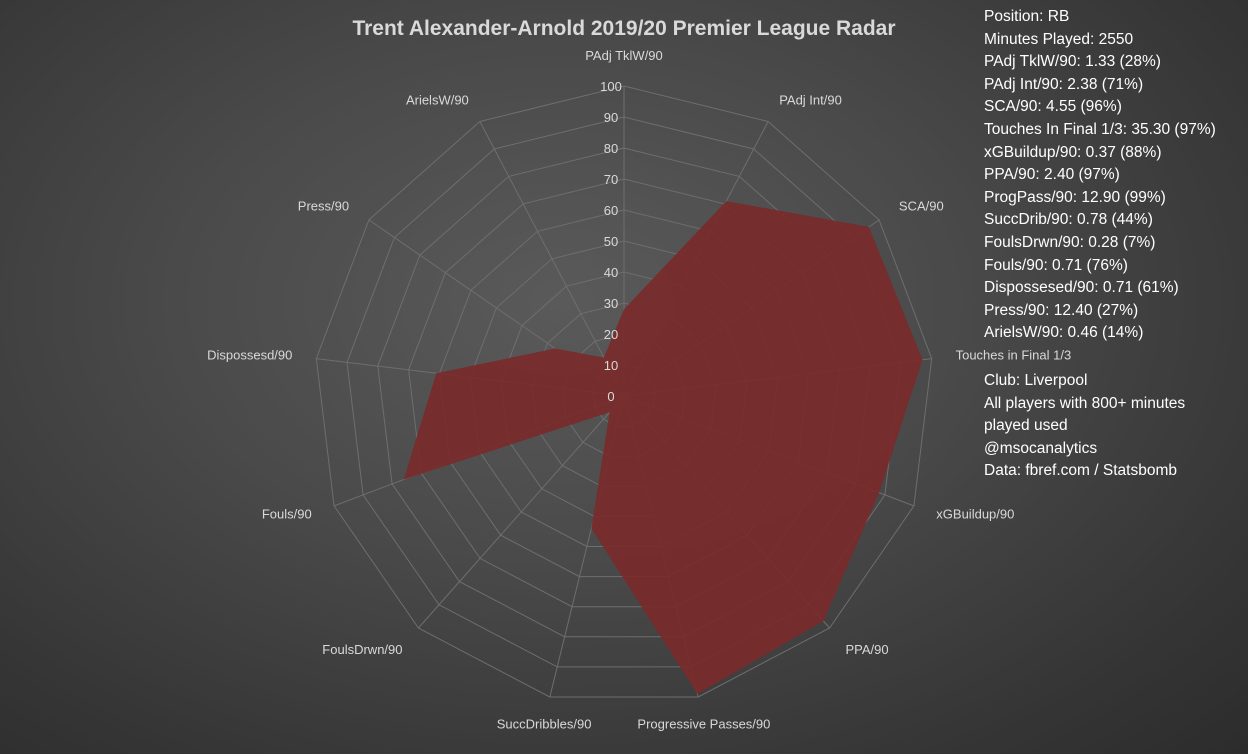 This screenshot has height=754, width=1248. I want to click on tick-label: 70, so click(611, 179).